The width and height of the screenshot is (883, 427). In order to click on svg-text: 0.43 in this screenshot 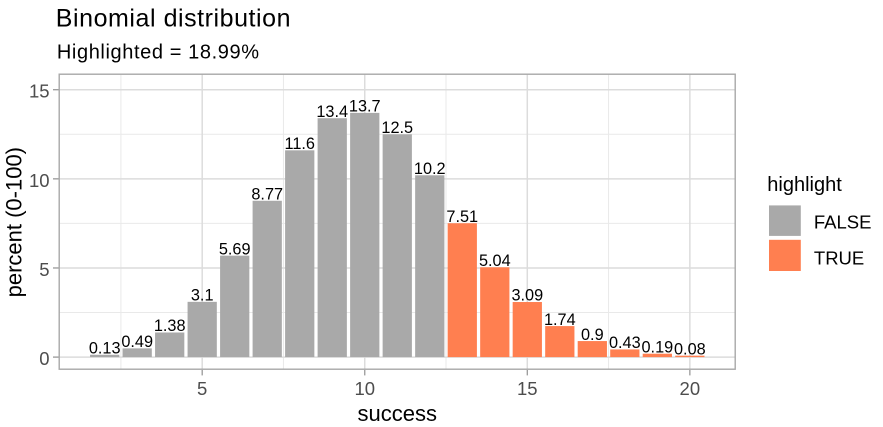, I will do `click(625, 343)`.